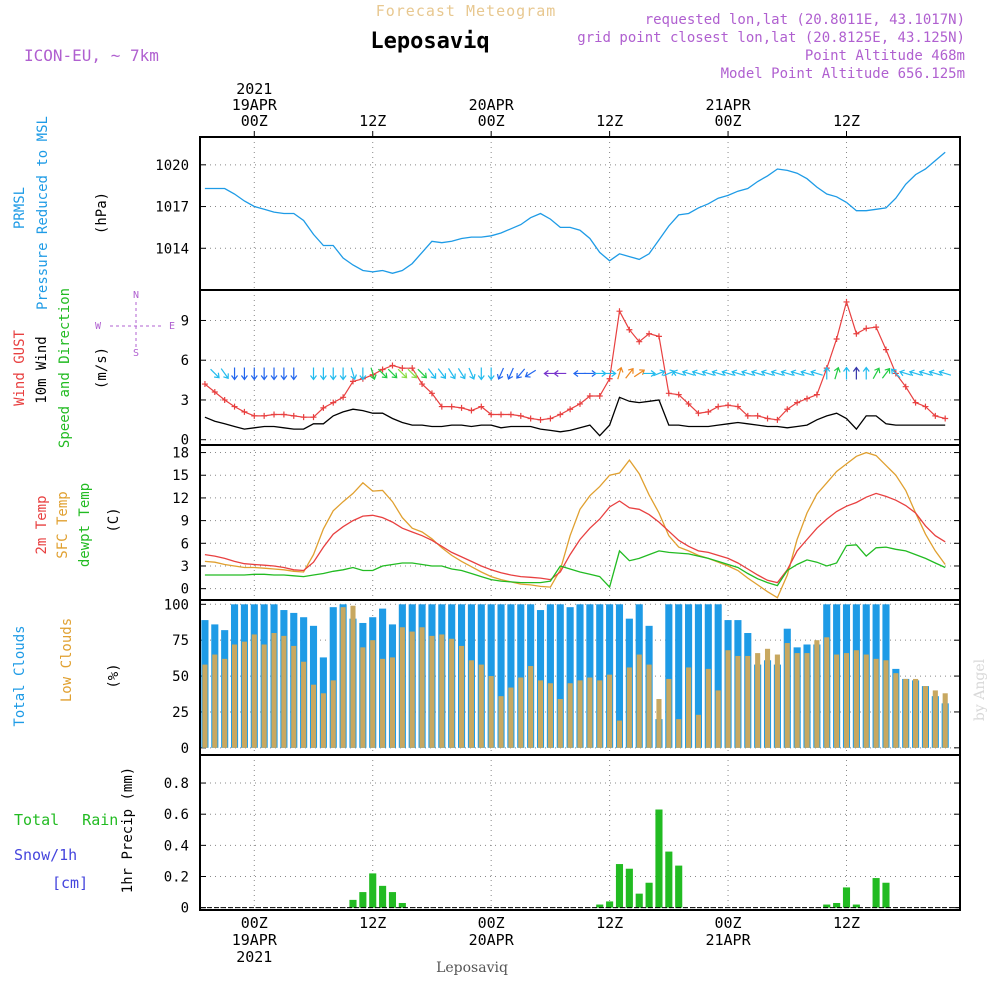  I want to click on y-tick-label: 15, so click(180, 476).